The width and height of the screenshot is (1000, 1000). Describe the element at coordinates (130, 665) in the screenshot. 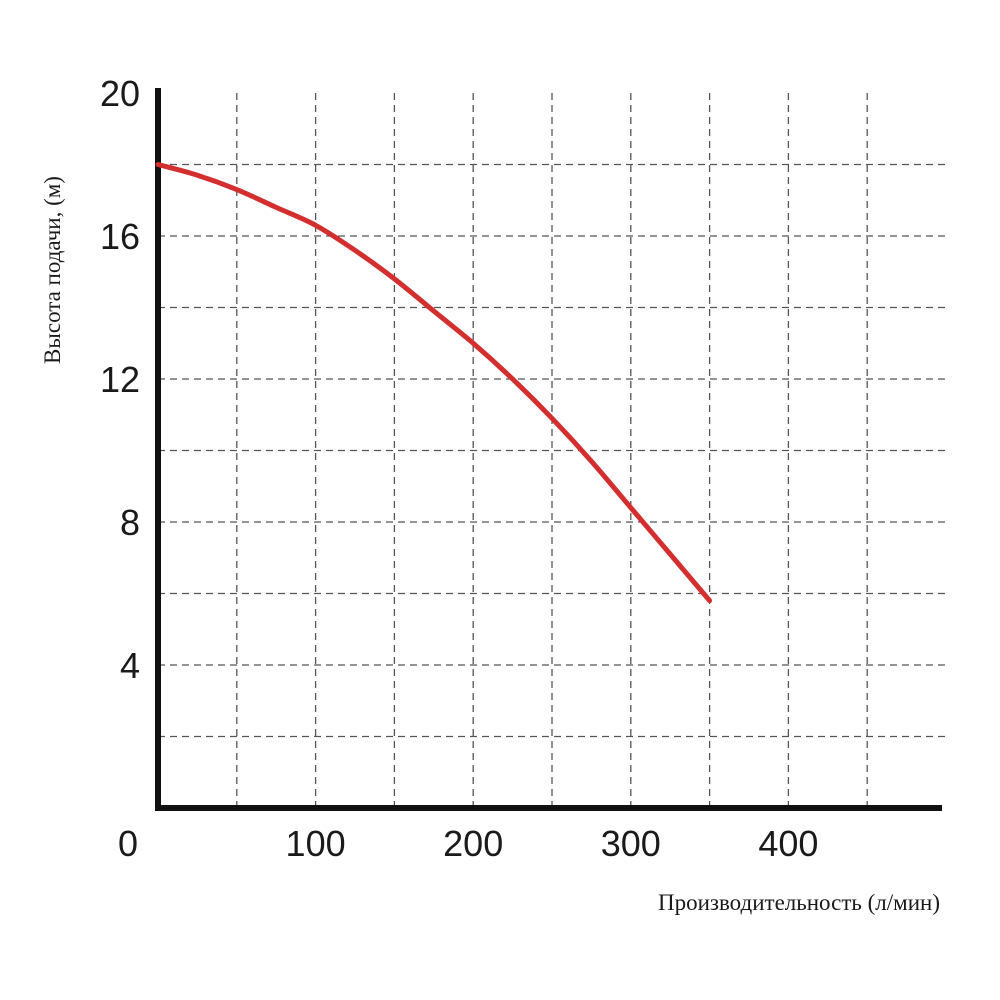

I see `y-tick-label: 4` at that location.